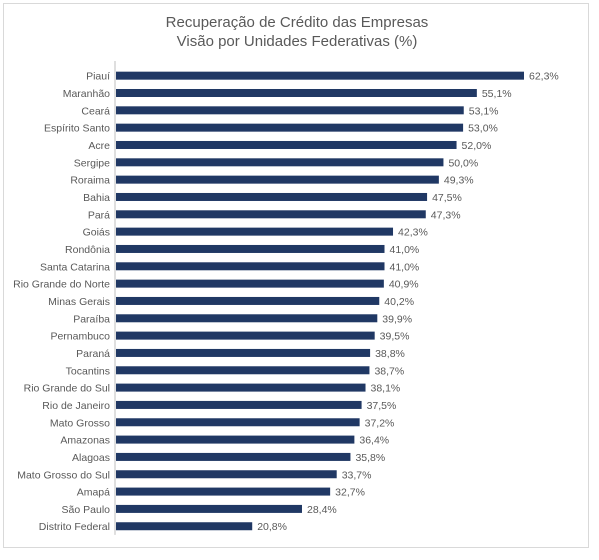  I want to click on category-label: Sergipe, so click(92, 163).